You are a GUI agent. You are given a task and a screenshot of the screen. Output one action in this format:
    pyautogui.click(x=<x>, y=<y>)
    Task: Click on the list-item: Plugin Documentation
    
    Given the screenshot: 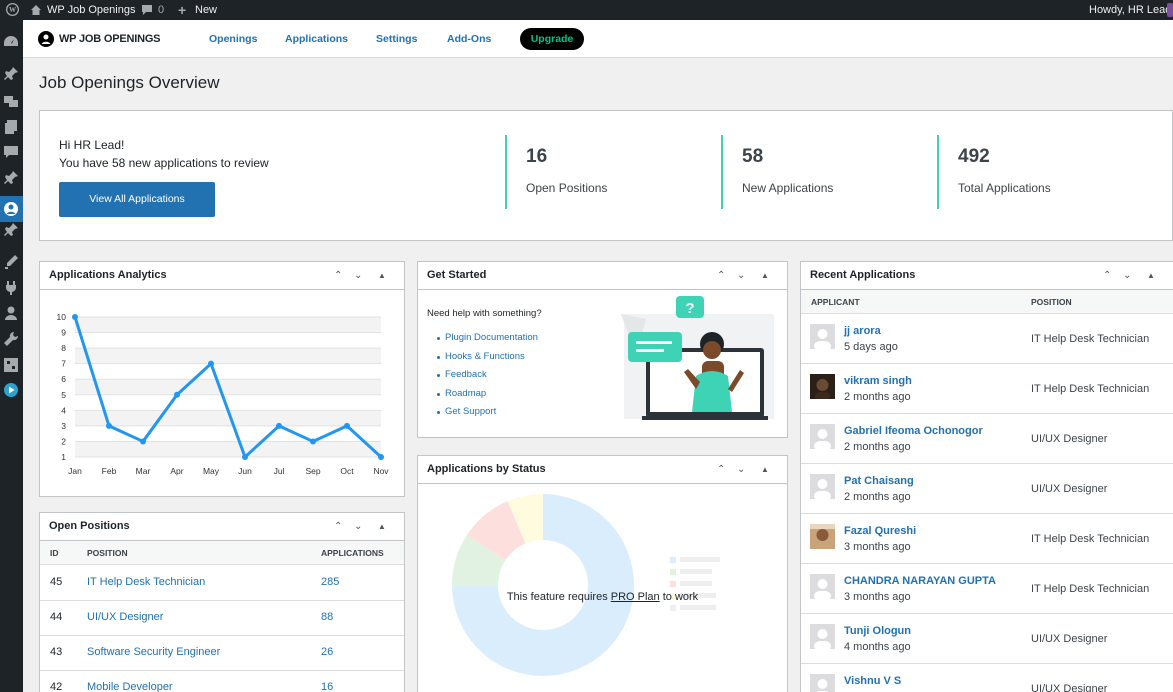 What is the action you would take?
    pyautogui.click(x=487, y=338)
    